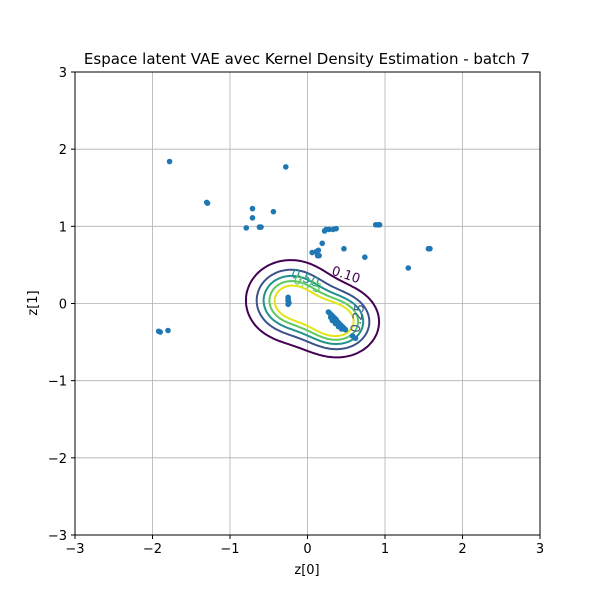 This screenshot has height=600, width=600. I want to click on x-tick-label-0: −3, so click(74, 549).